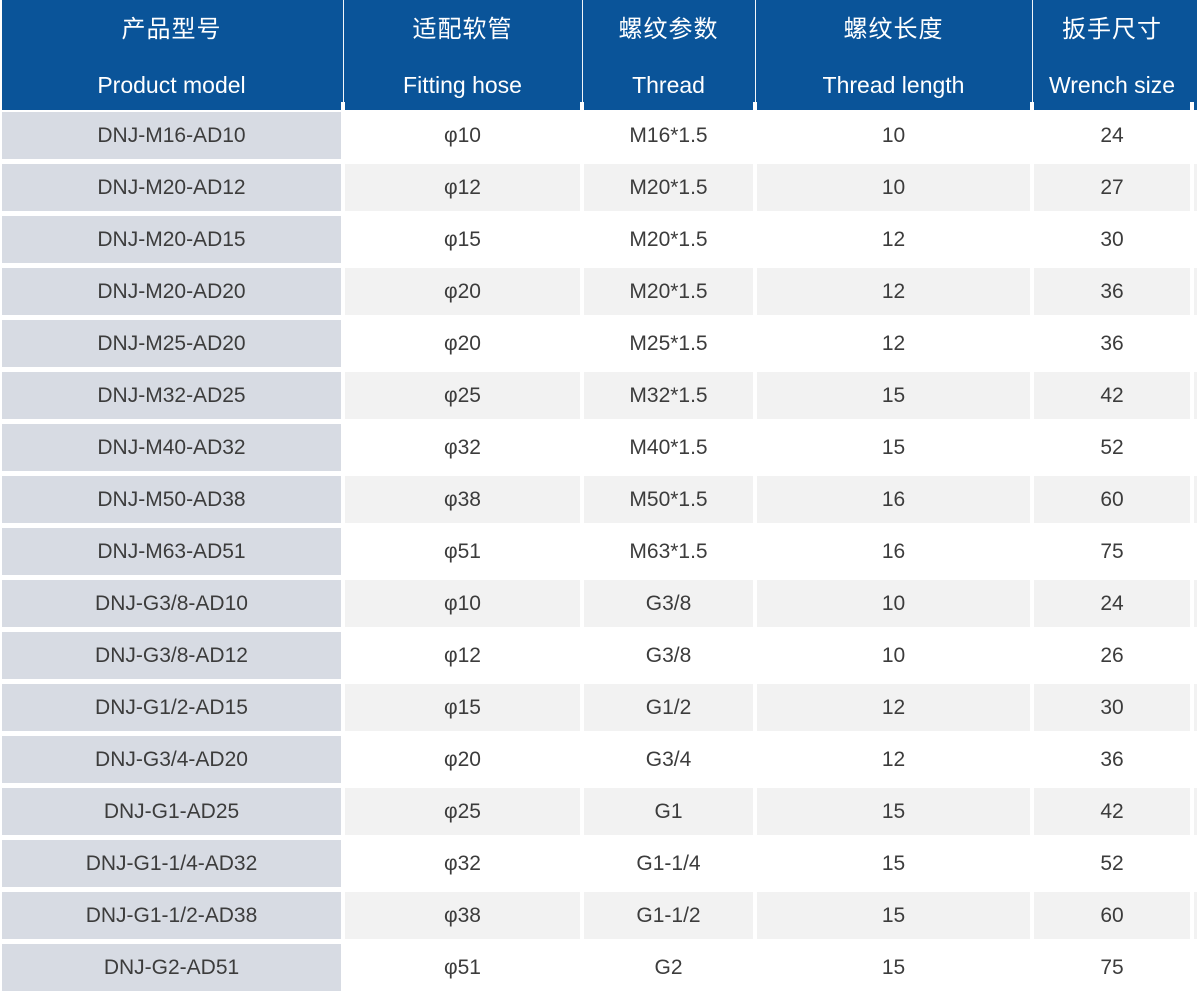  Describe the element at coordinates (171, 915) in the screenshot. I see `cell-product-model: DNJ-G1-1/2-AD38` at that location.